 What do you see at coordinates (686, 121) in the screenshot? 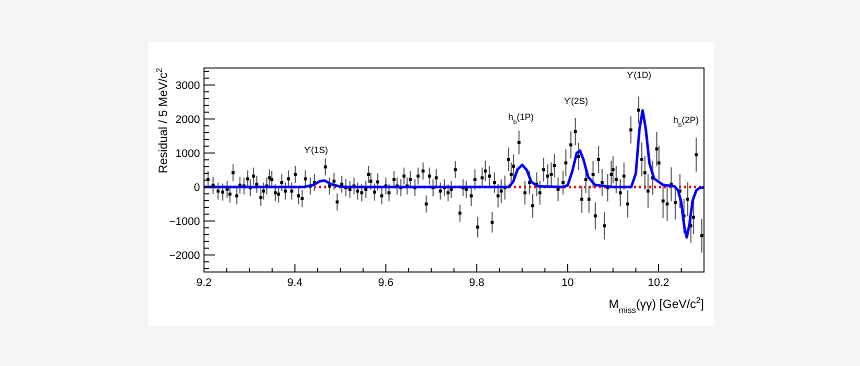
I see `annotation: h$_{b}$(2P)` at bounding box center [686, 121].